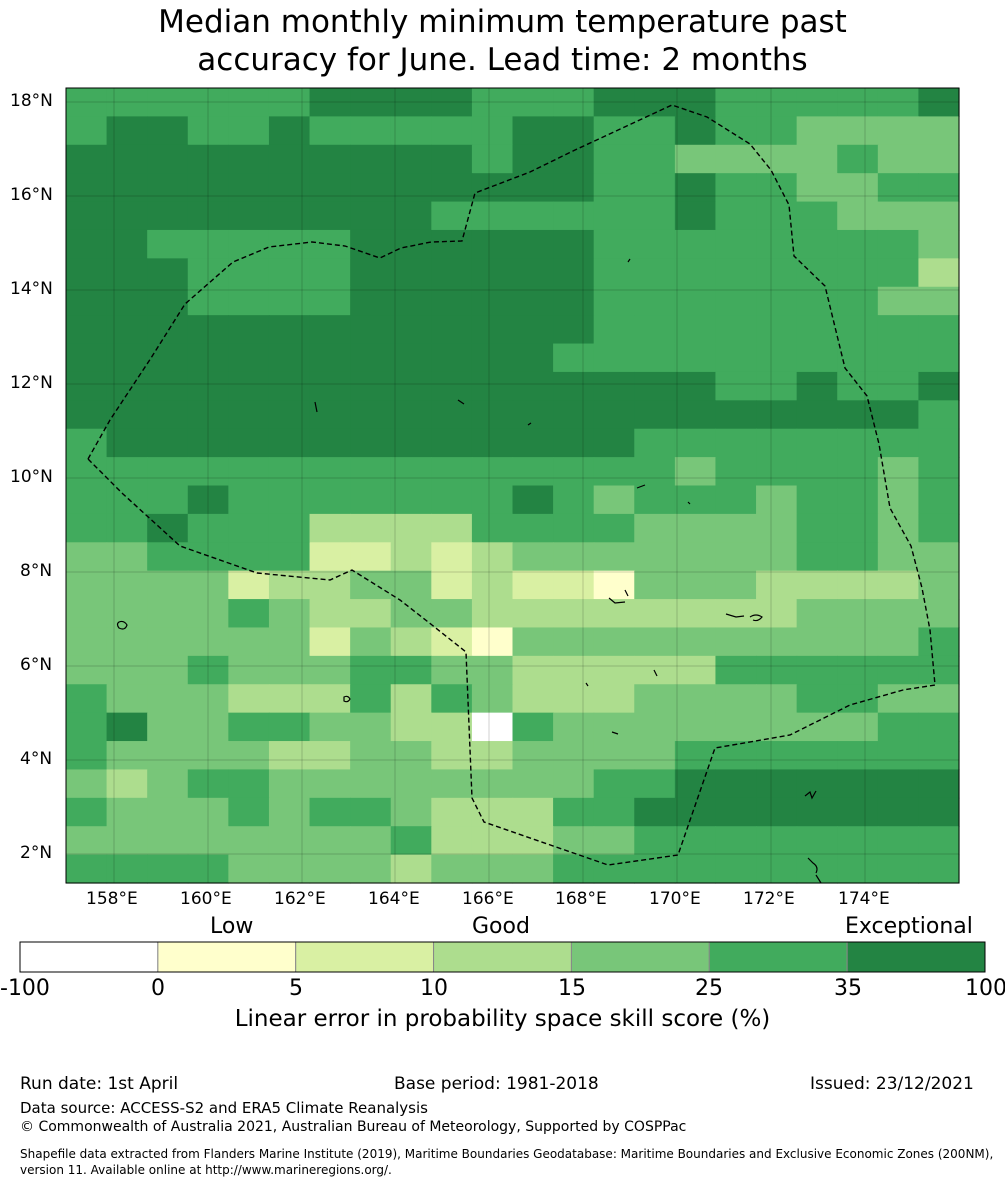 The height and width of the screenshot is (1185, 1005). What do you see at coordinates (581, 899) in the screenshot?
I see `lon-label-168e: 168°E` at bounding box center [581, 899].